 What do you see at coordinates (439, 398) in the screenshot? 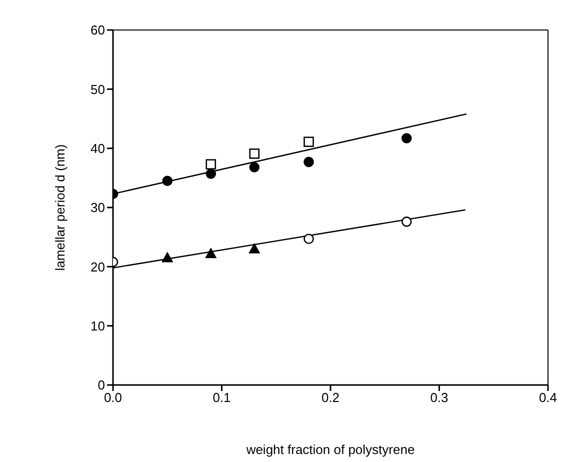
I see `x-tick-label: 0.3` at bounding box center [439, 398].